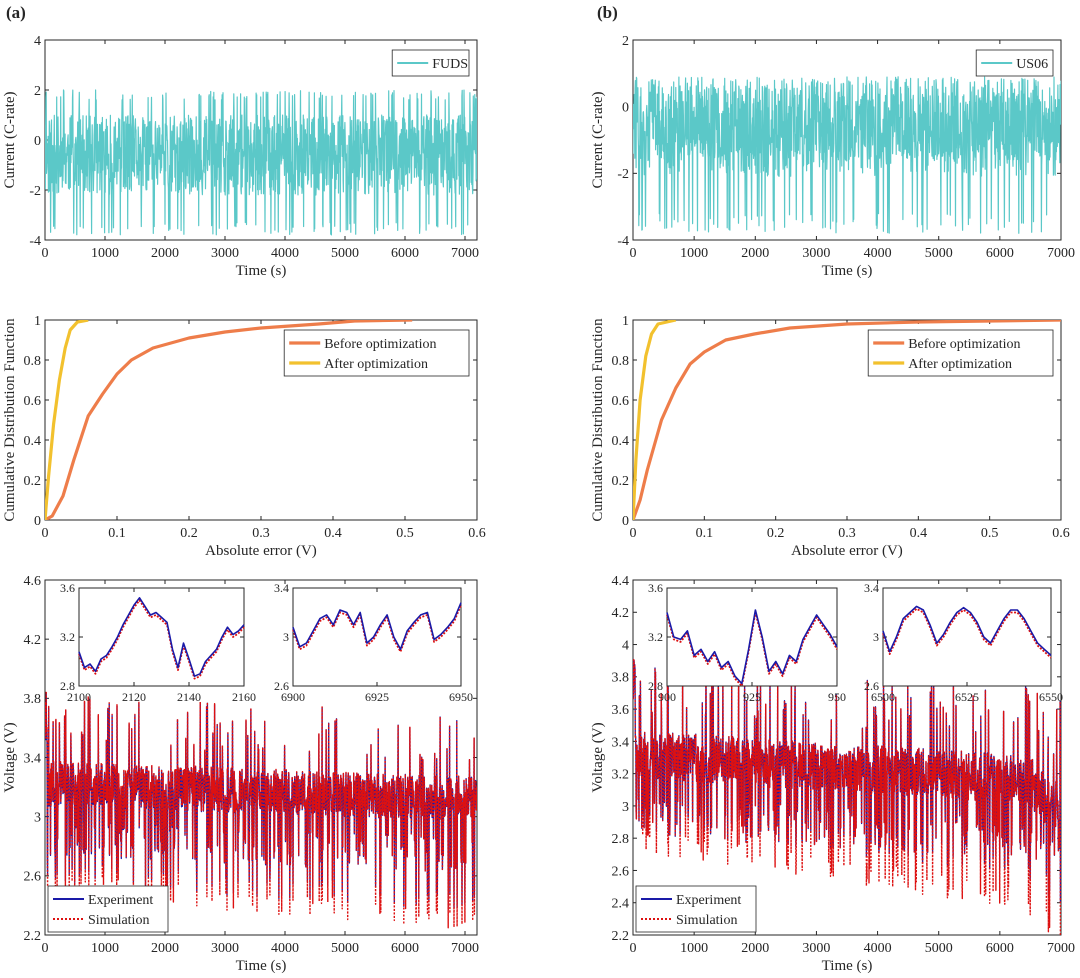  Describe the element at coordinates (377, 697) in the screenshot. I see `inset-x-tick-label: 6925` at that location.